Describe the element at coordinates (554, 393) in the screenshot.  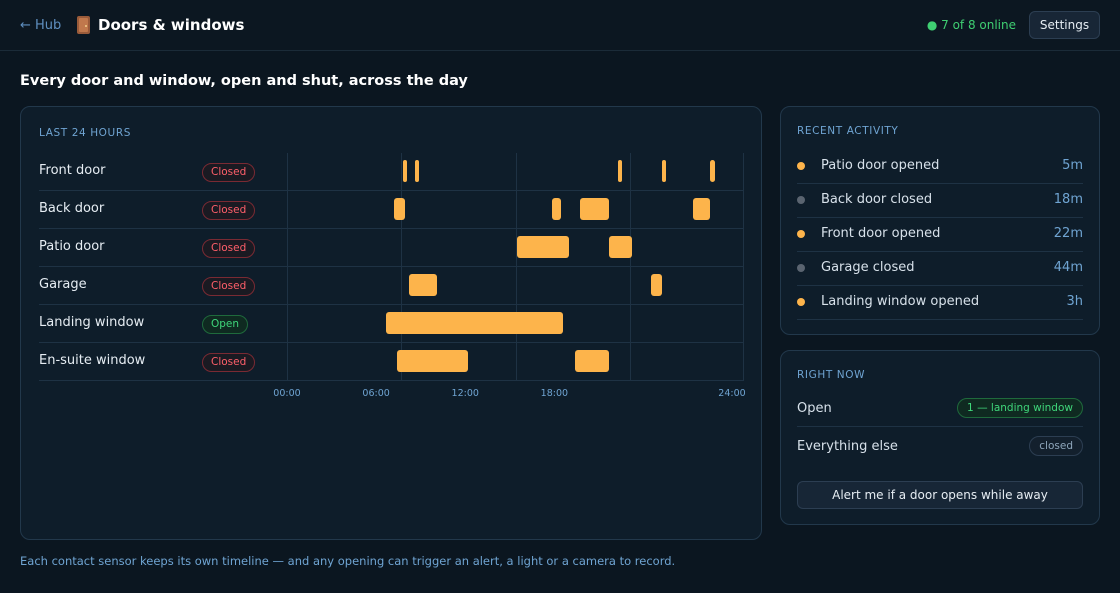
I see `axis-tick-label: 18:00` at that location.